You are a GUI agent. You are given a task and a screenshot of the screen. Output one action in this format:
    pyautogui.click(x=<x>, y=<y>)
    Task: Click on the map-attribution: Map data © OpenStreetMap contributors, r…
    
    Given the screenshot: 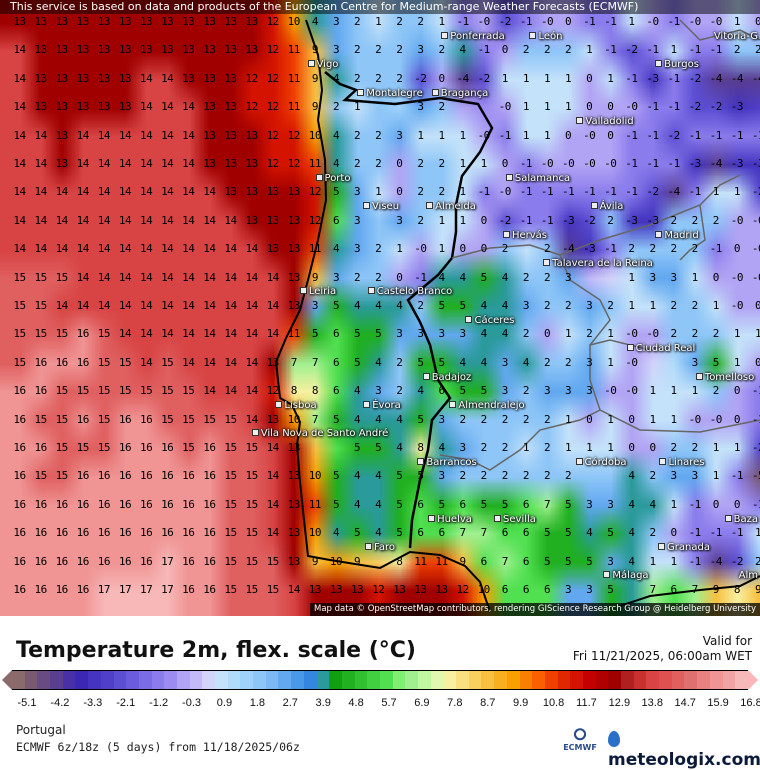 What is the action you would take?
    pyautogui.click(x=535, y=609)
    